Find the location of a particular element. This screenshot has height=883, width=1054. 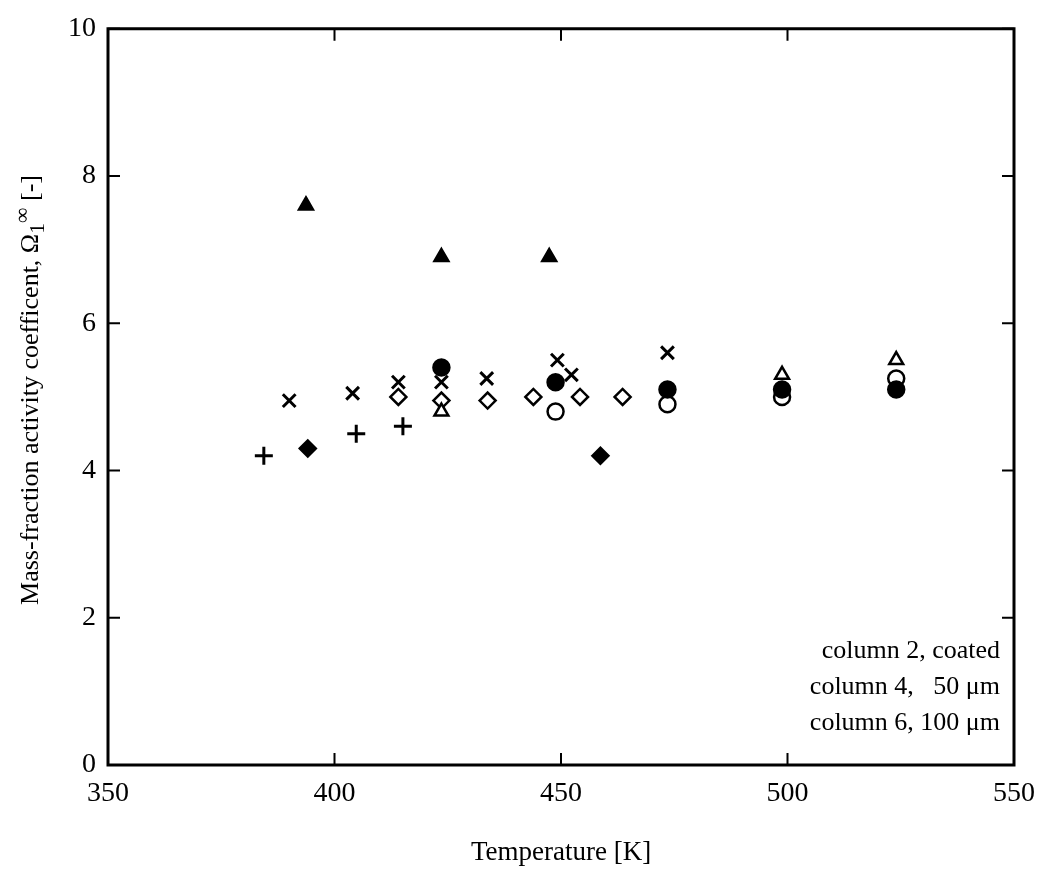

y-tick-label: 4 is located at coordinates (89, 468).